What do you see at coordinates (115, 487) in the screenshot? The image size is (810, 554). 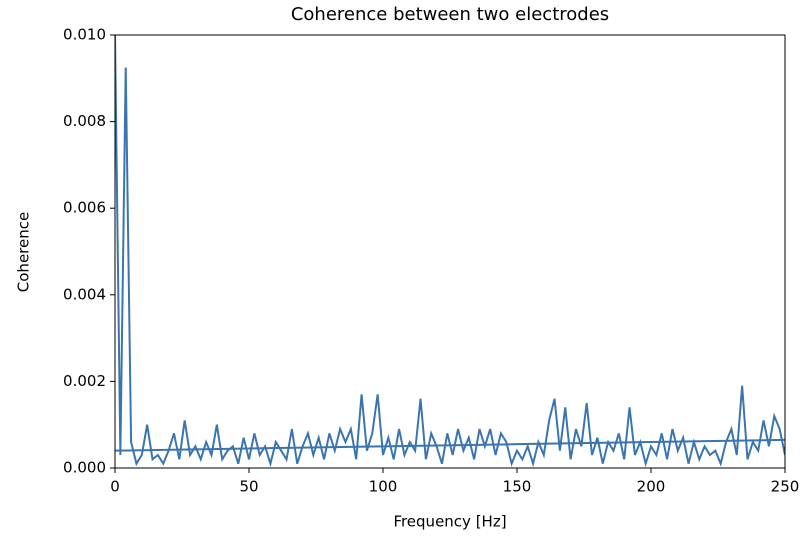 I see `x-tick-label: 0` at bounding box center [115, 487].